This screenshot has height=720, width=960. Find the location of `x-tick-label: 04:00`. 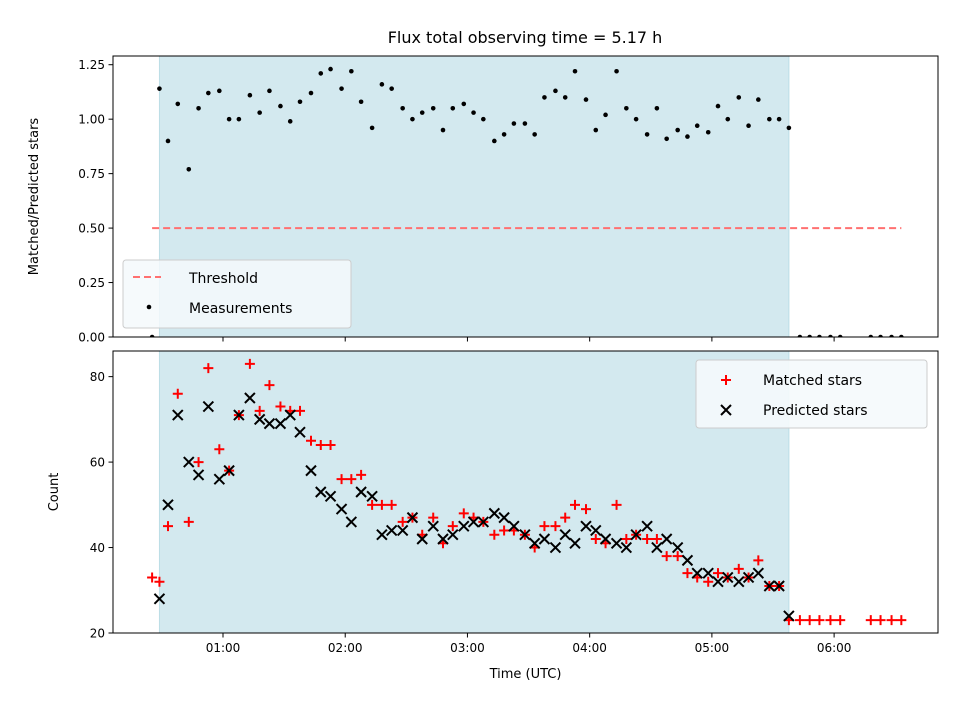

x-tick-label: 04:00 is located at coordinates (589, 648).